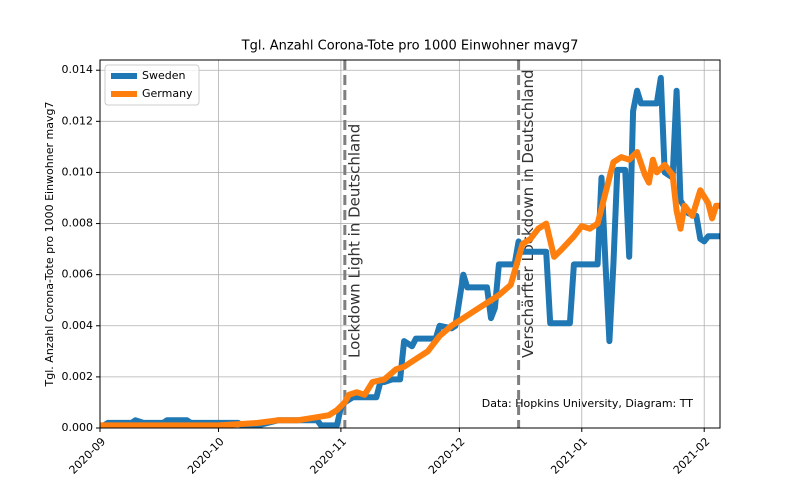  Describe the element at coordinates (88, 456) in the screenshot. I see `x-tick-label: 2020-09` at that location.